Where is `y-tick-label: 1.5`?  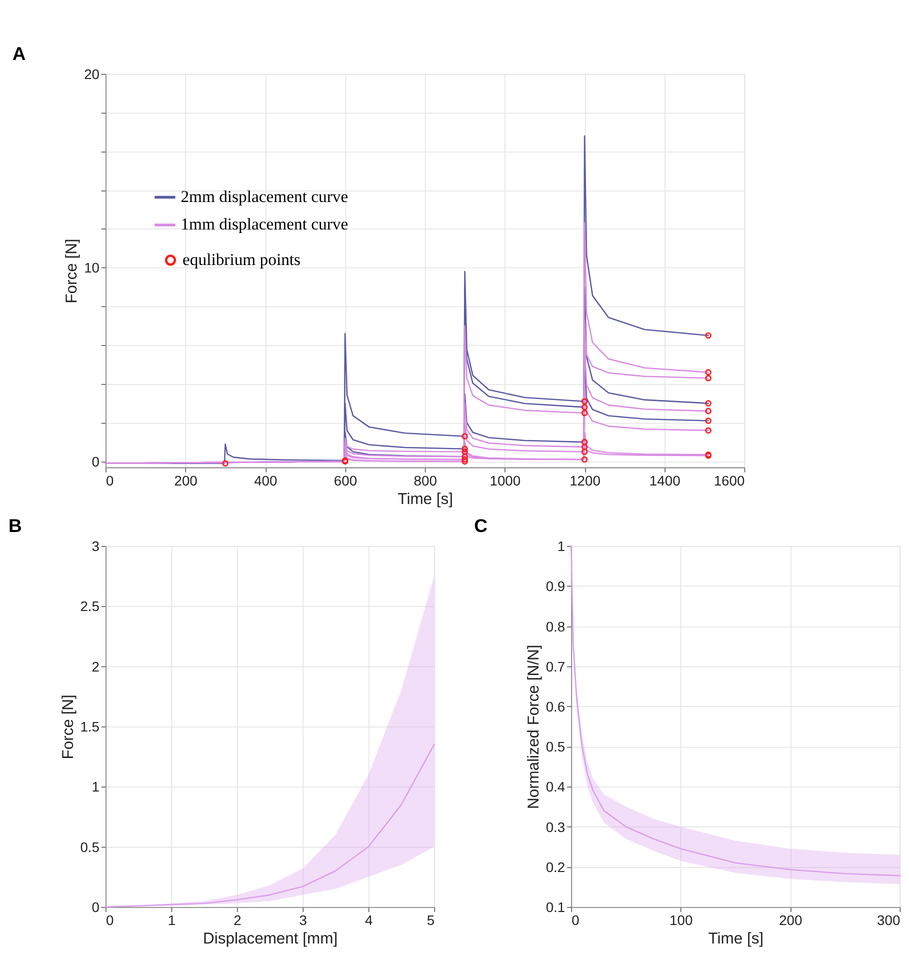 y-tick-label: 1.5 is located at coordinates (90, 726).